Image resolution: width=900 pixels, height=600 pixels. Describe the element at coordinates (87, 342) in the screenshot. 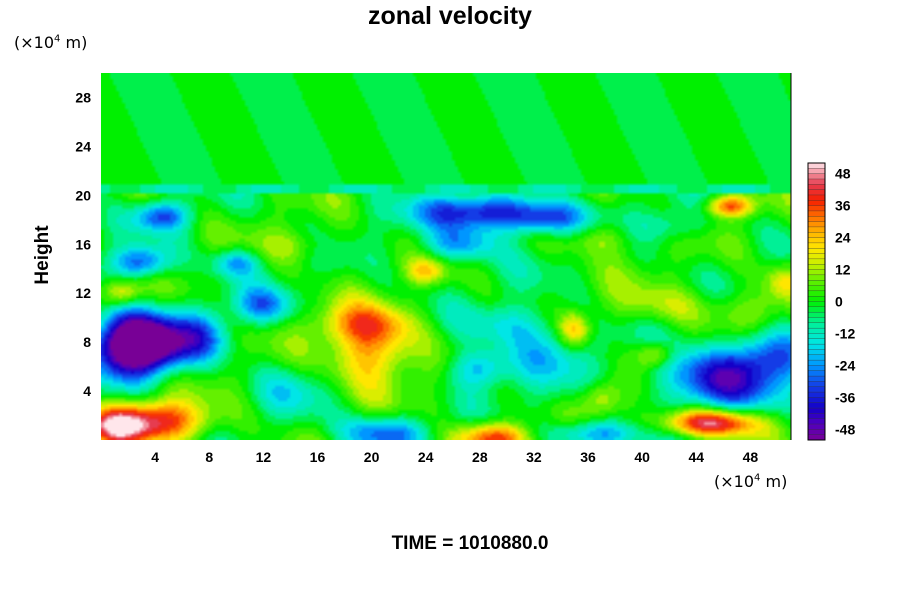

I see `y-tick-label: 8` at that location.